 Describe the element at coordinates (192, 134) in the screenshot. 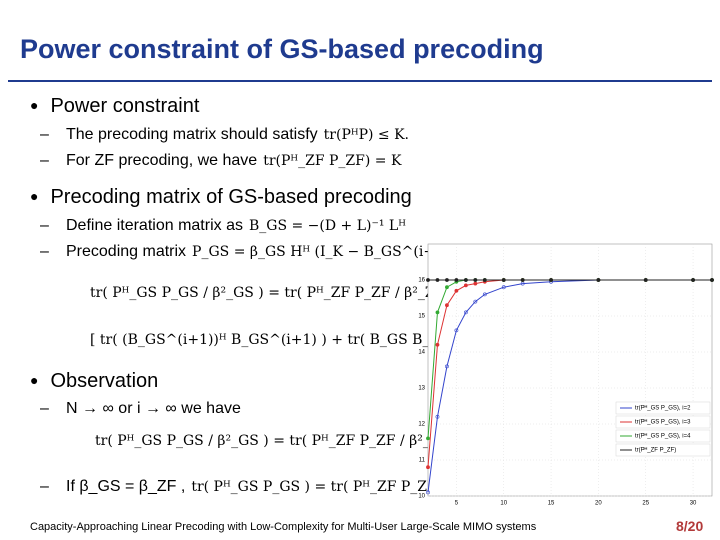

I see `item-text: The precoding matrix should satisfy` at that location.